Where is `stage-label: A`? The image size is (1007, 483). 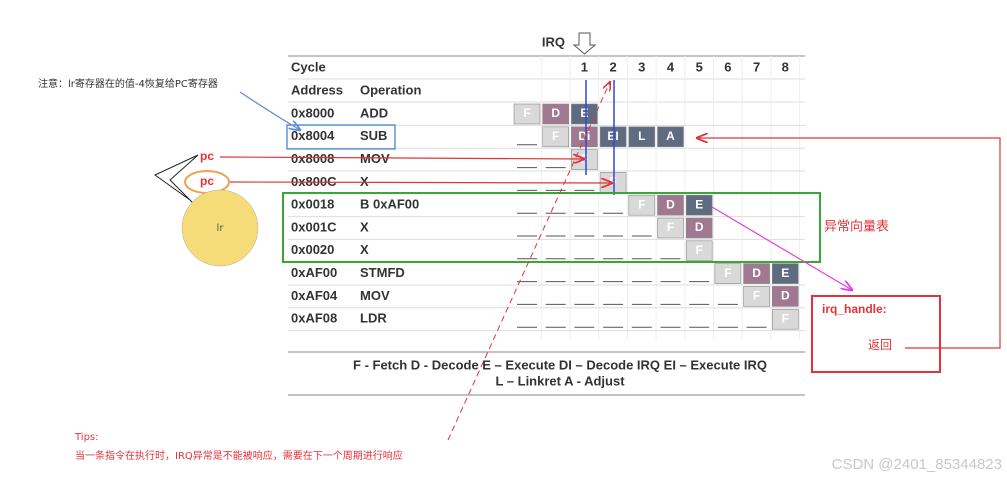
stage-label: A is located at coordinates (670, 136).